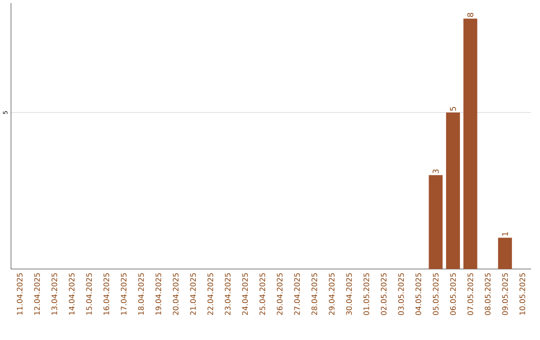 This screenshot has height=340, width=540. Describe the element at coordinates (435, 171) in the screenshot. I see `data-label: 3` at that location.